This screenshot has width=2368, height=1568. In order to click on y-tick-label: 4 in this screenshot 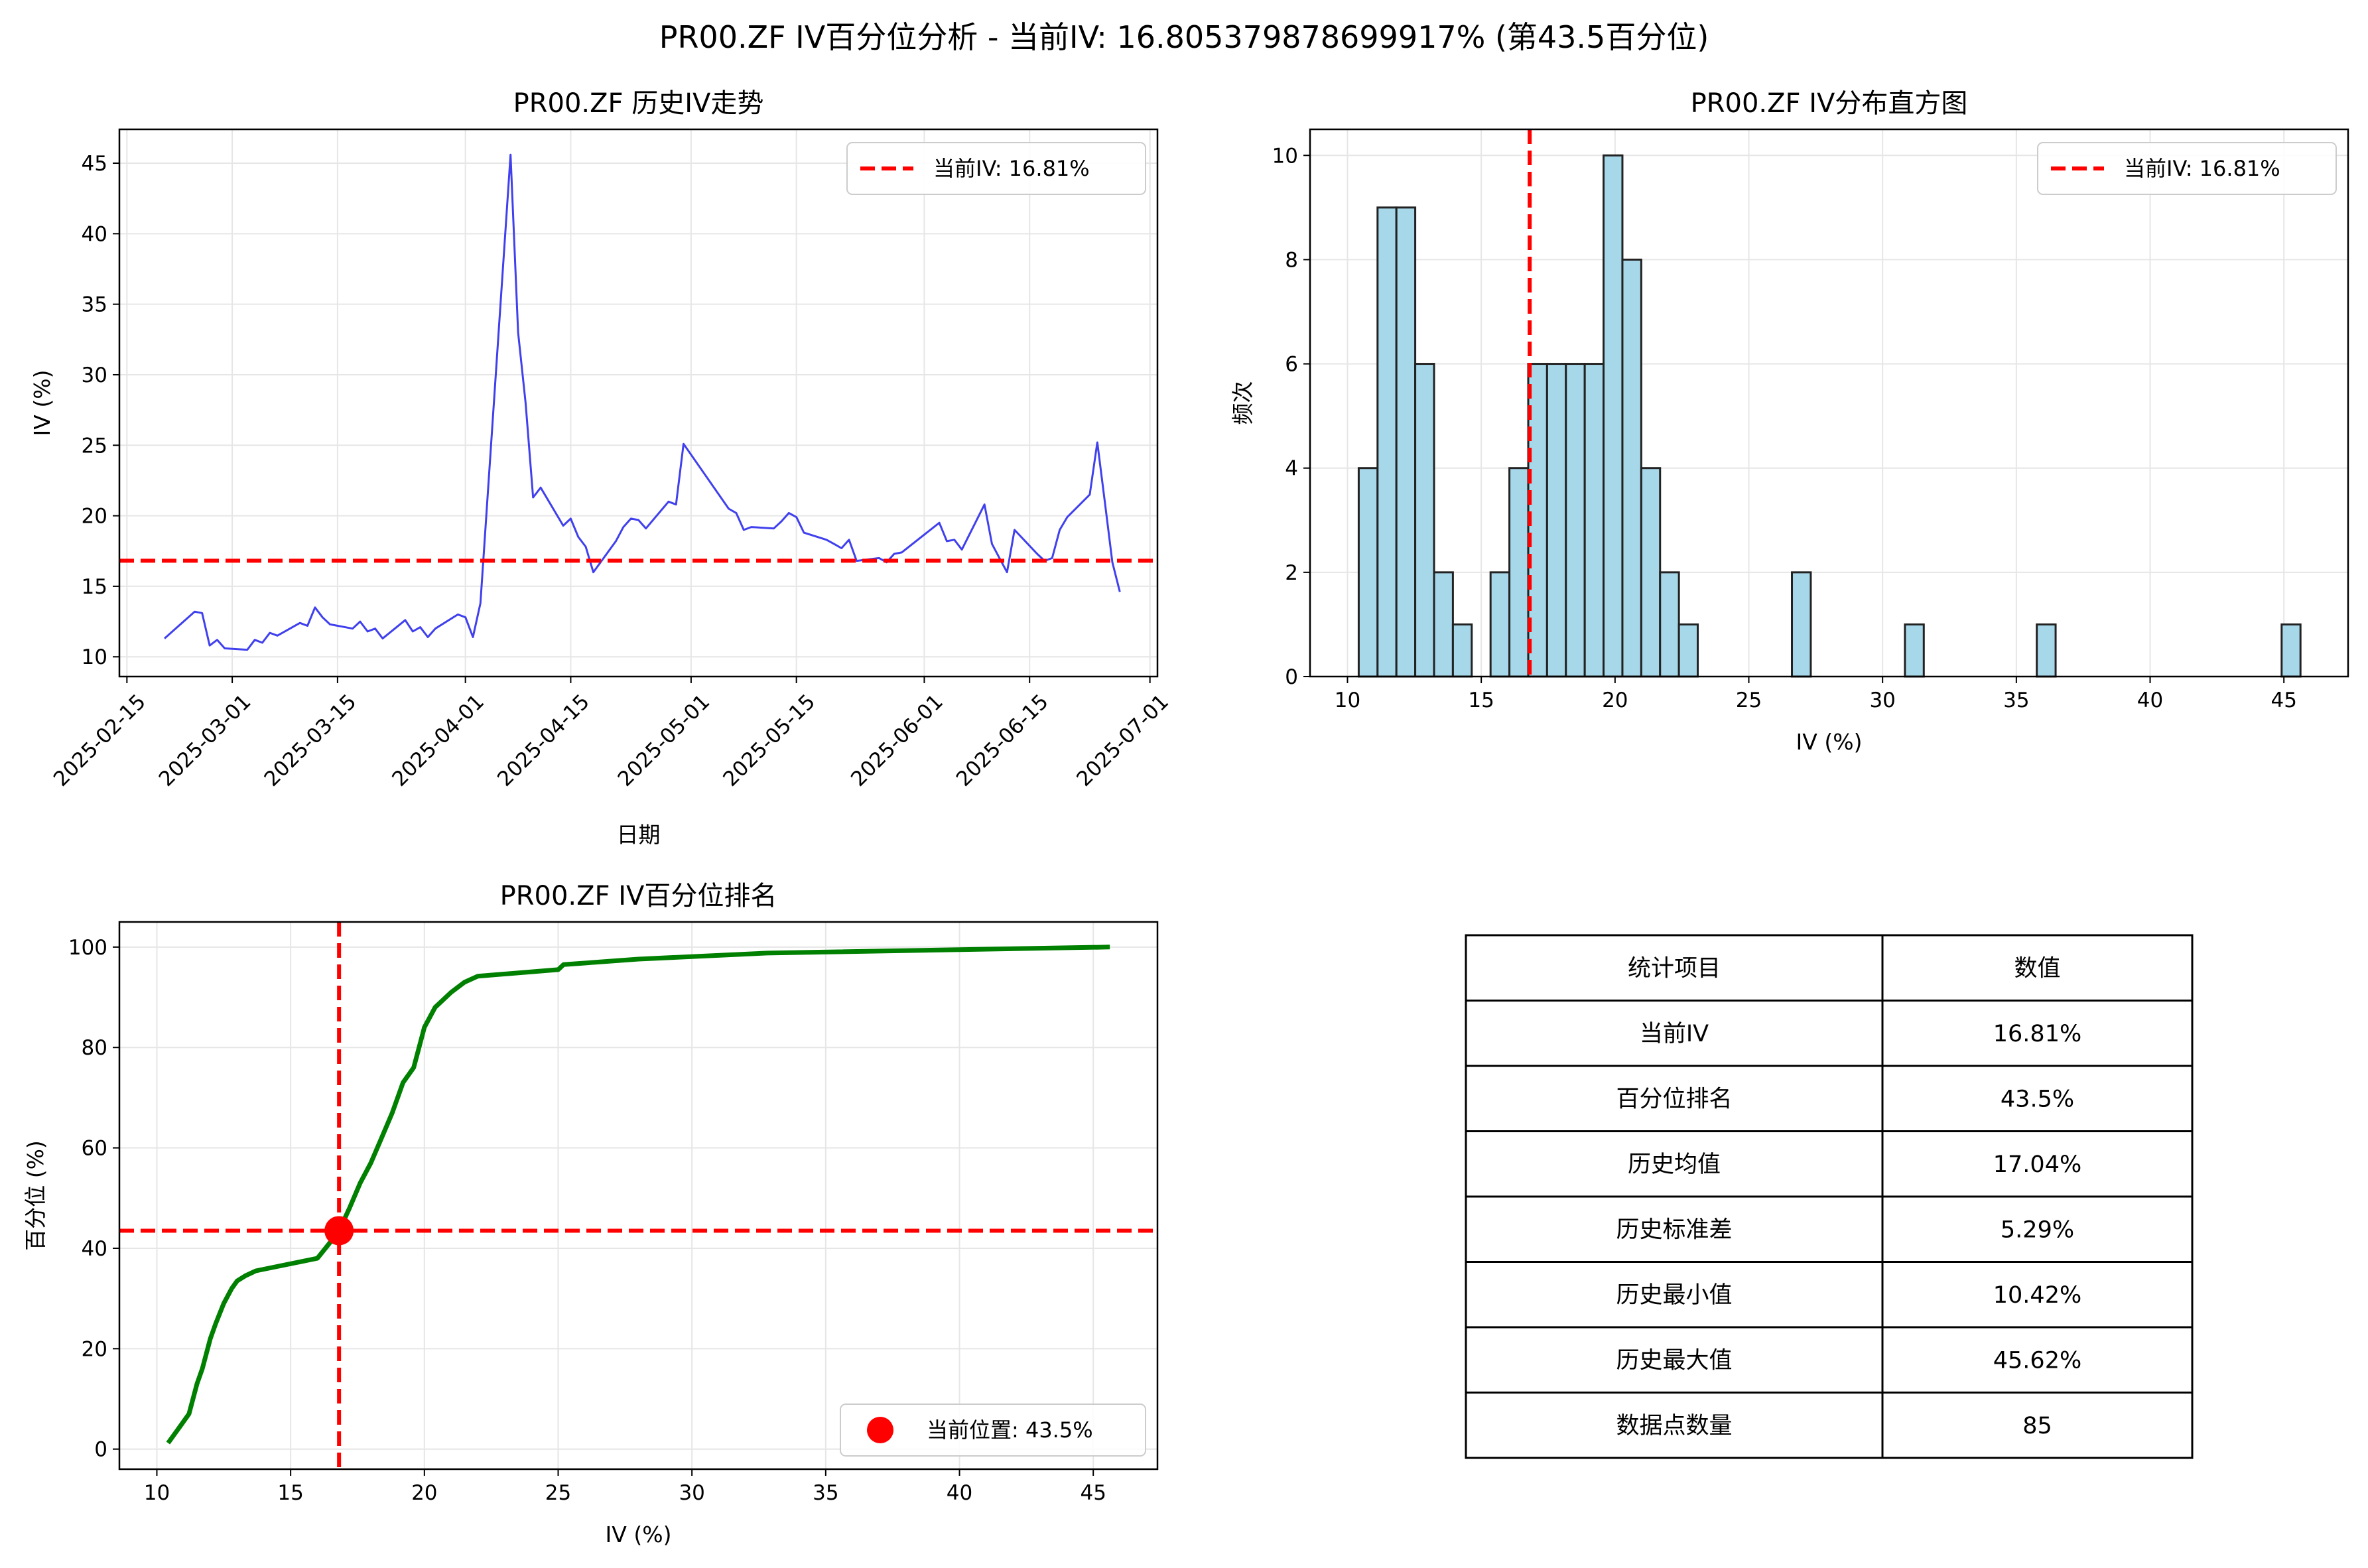, I will do `click(1291, 469)`.